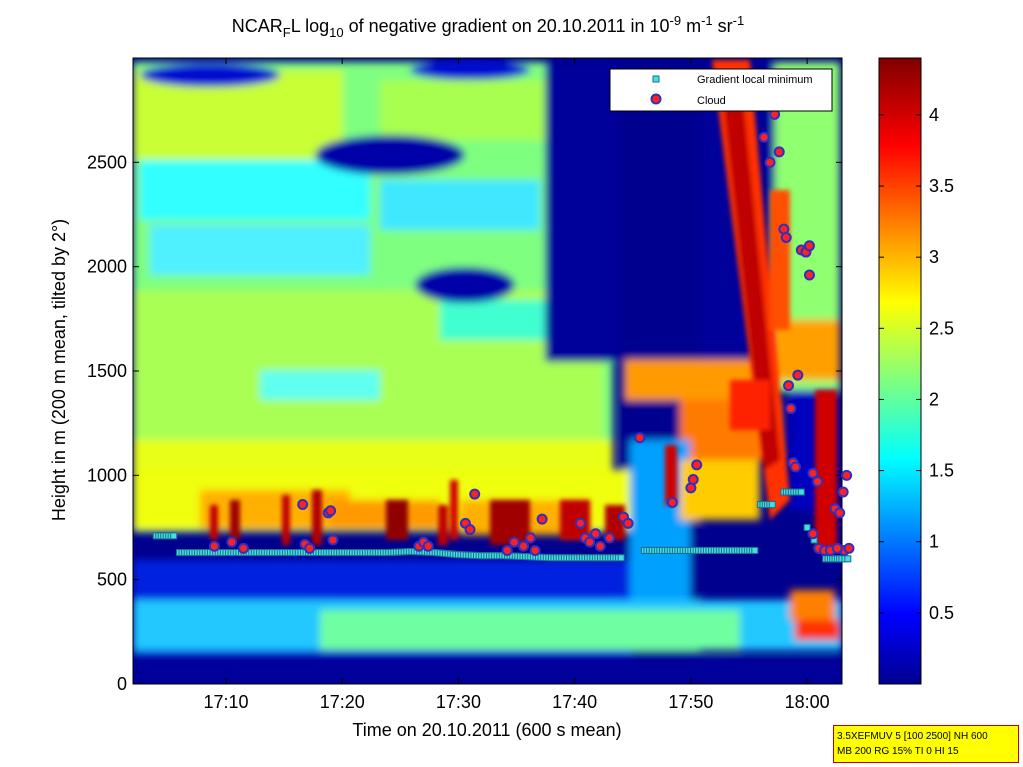 This screenshot has height=767, width=1023. What do you see at coordinates (898, 751) in the screenshot?
I see `info-line-2: MB 200 RG 15% TI 0 HI 15` at bounding box center [898, 751].